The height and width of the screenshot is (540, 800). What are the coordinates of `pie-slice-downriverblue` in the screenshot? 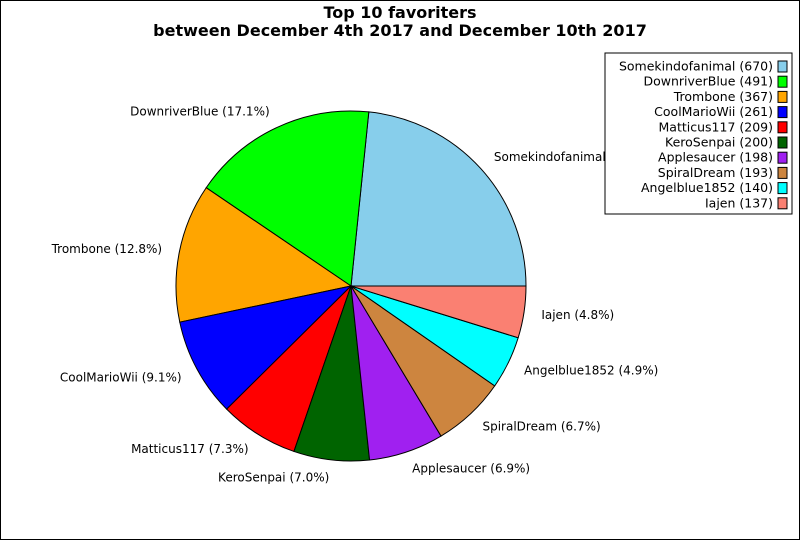 It's located at (287, 198).